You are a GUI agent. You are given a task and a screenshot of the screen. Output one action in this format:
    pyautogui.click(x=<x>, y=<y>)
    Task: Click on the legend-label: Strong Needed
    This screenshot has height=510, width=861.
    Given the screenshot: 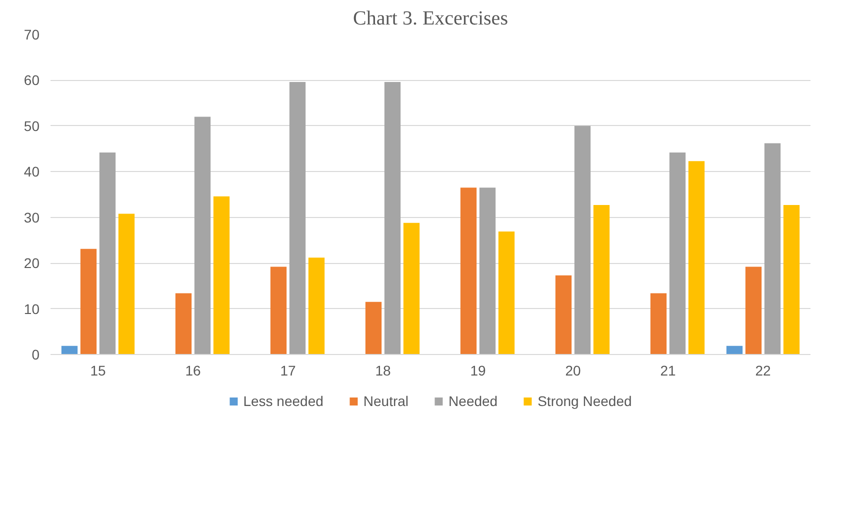 What is the action you would take?
    pyautogui.click(x=585, y=400)
    